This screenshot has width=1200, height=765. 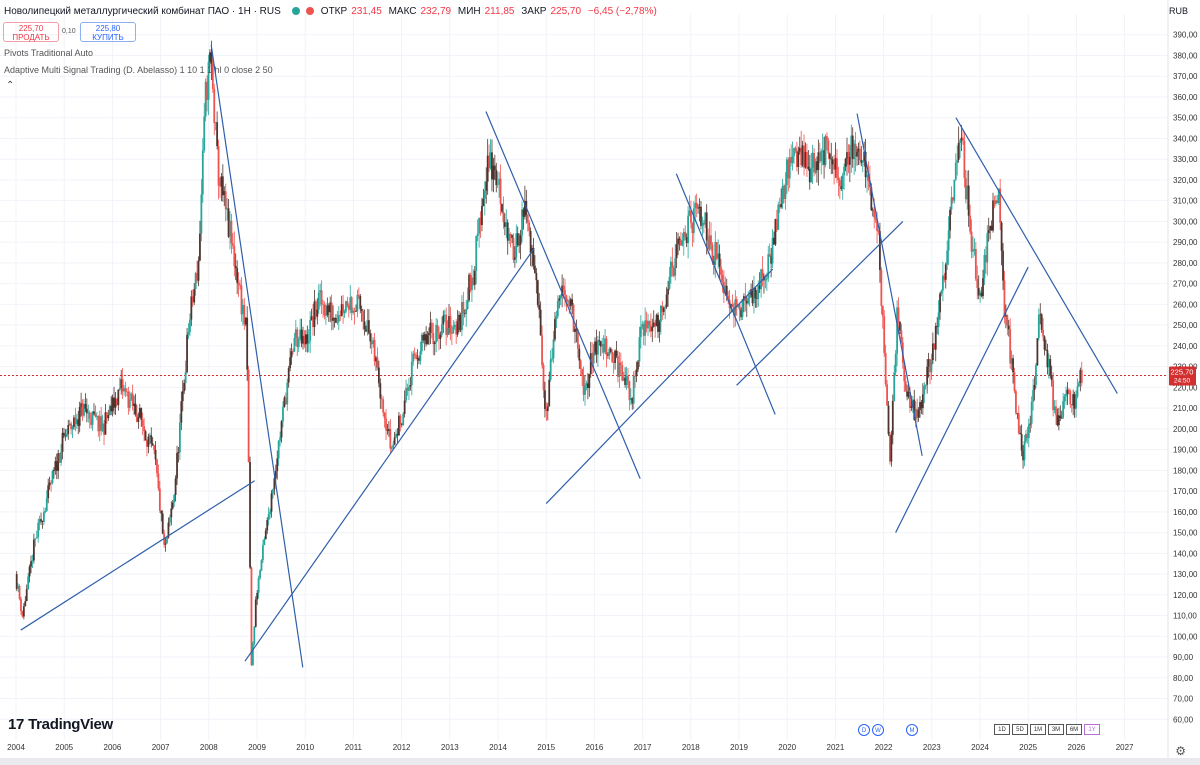 I want to click on indicator-pivots-label: Pivots Traditional Auto, so click(x=49, y=53).